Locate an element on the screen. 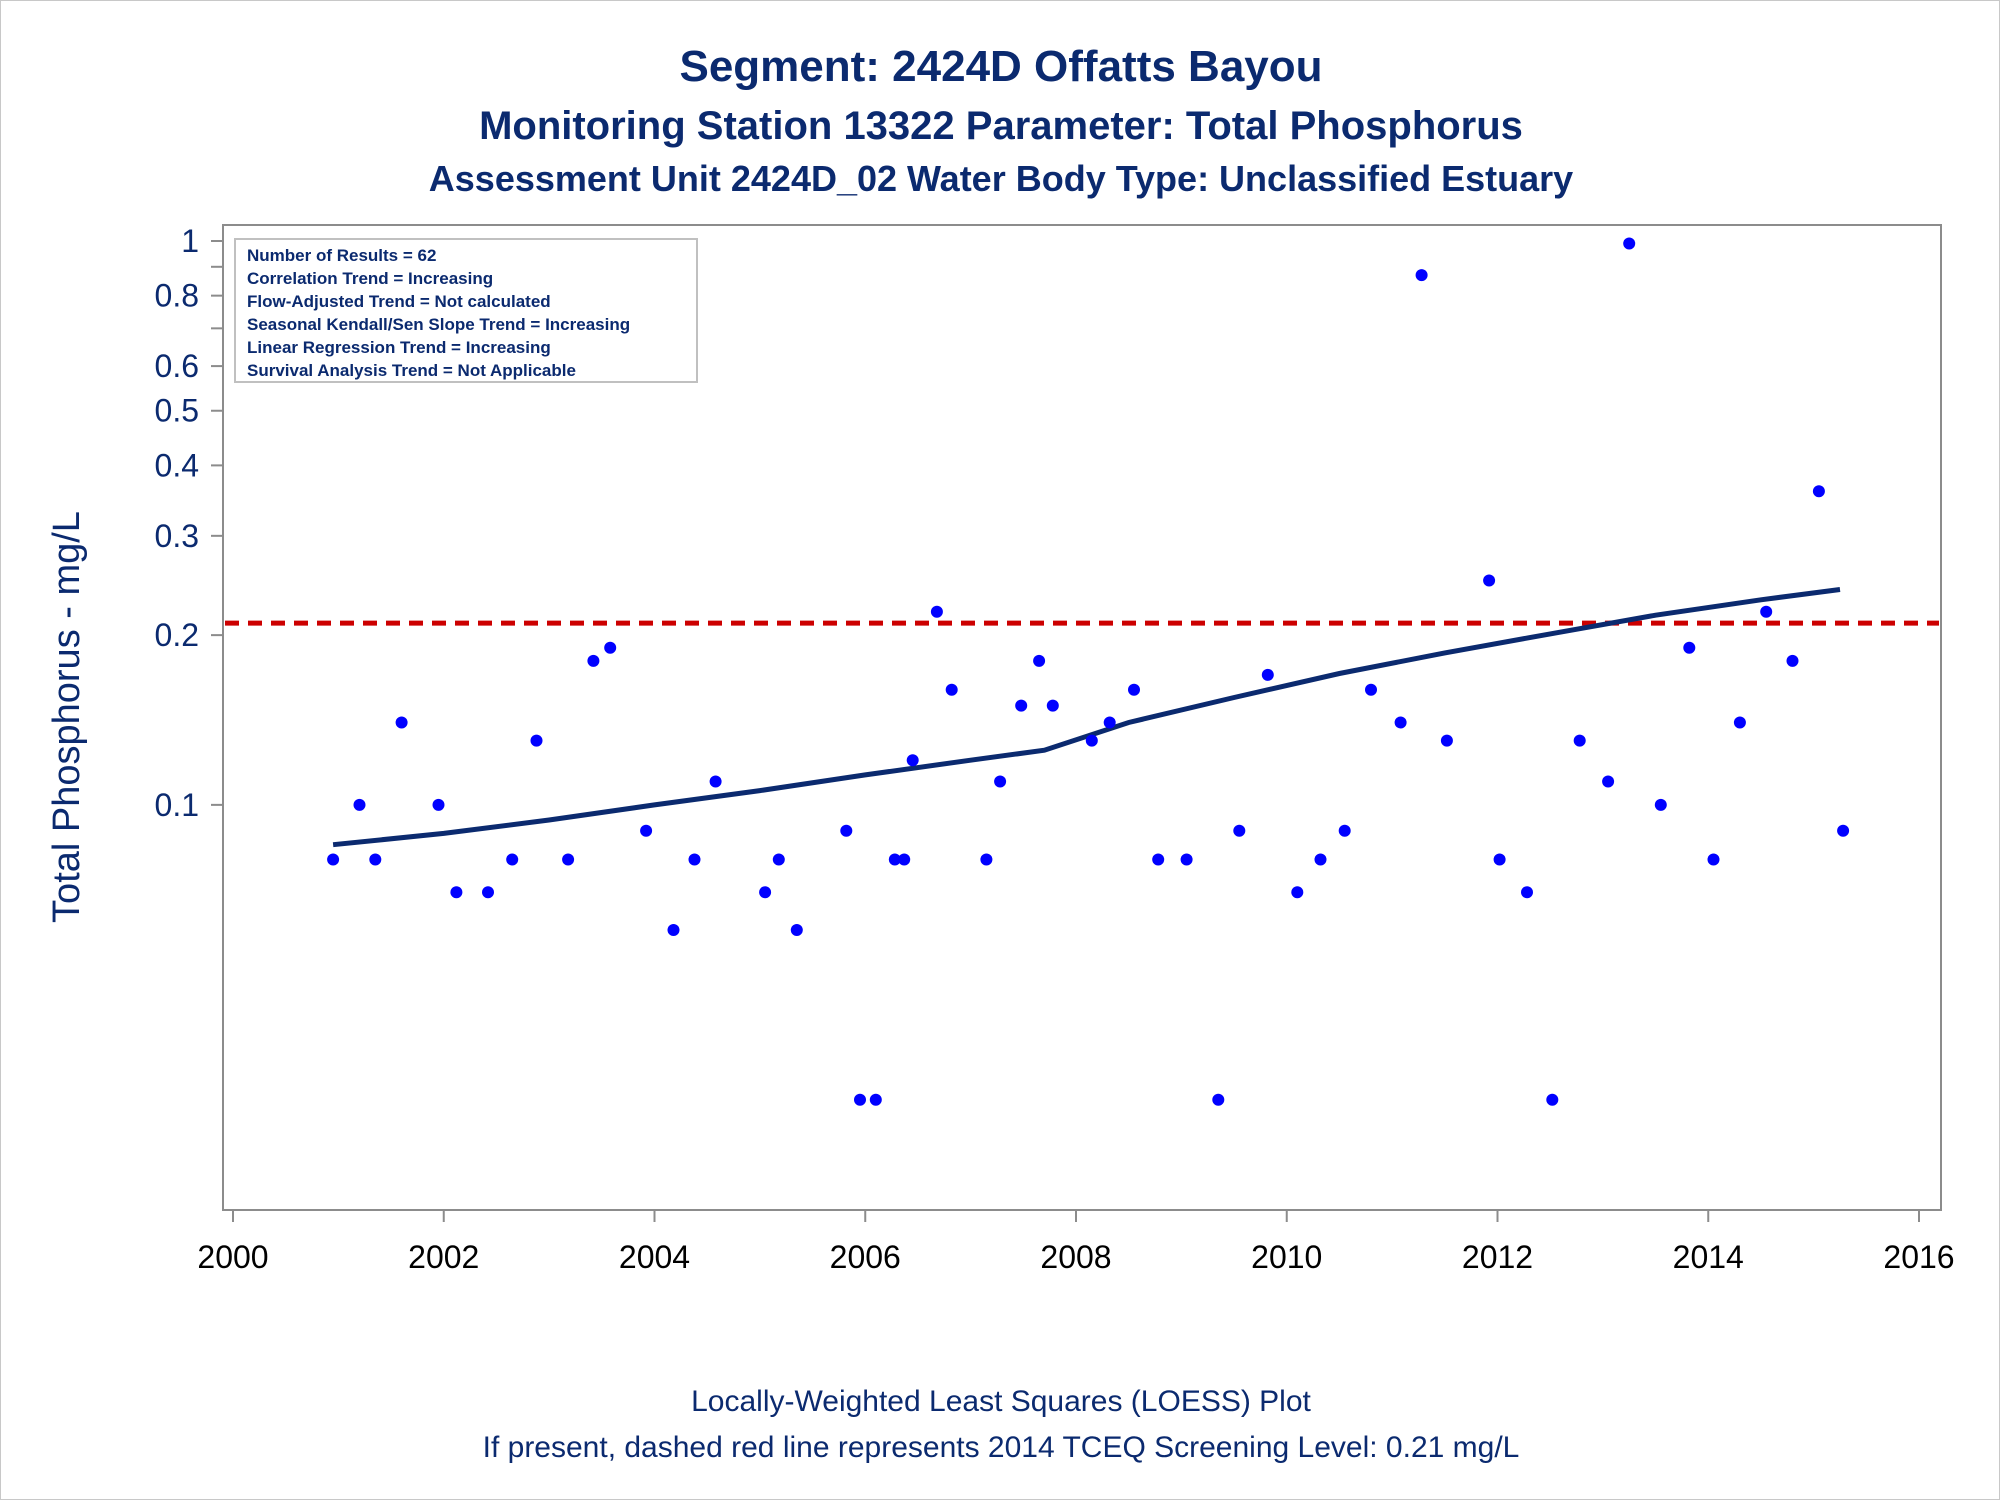 The height and width of the screenshot is (1501, 2000). x-tick-label: 2012 is located at coordinates (1497, 1257).